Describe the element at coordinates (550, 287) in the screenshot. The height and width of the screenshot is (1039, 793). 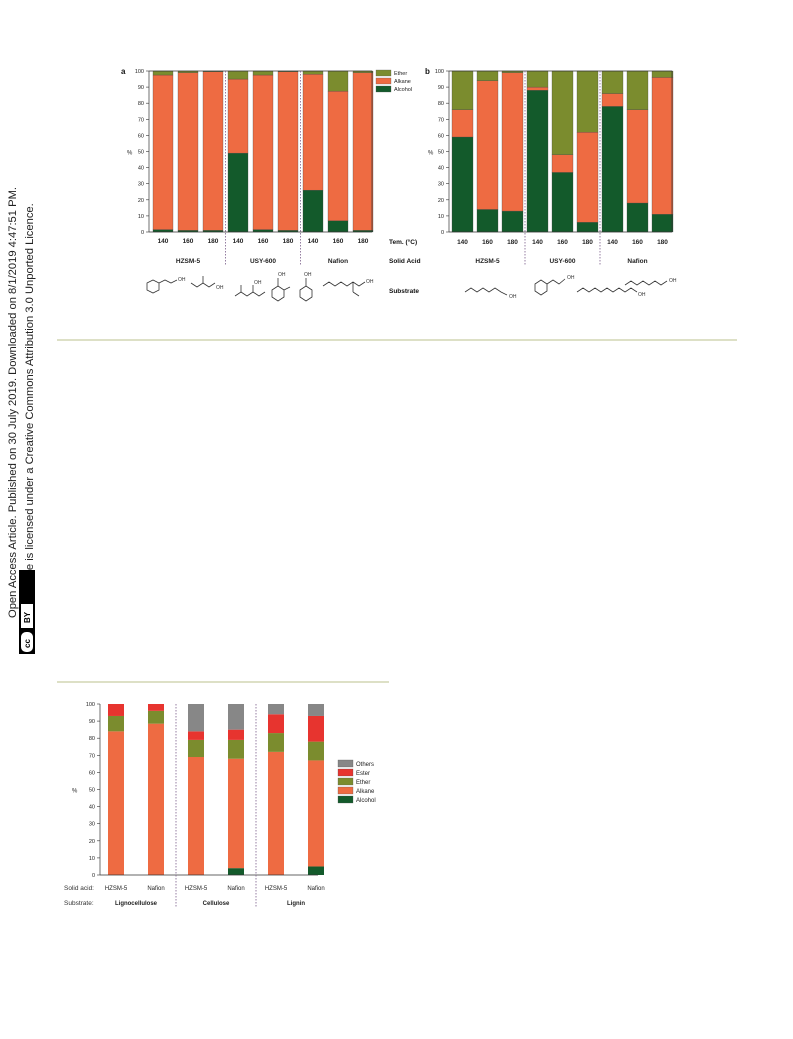
I see `cyclohexylethanol-structure-b` at that location.